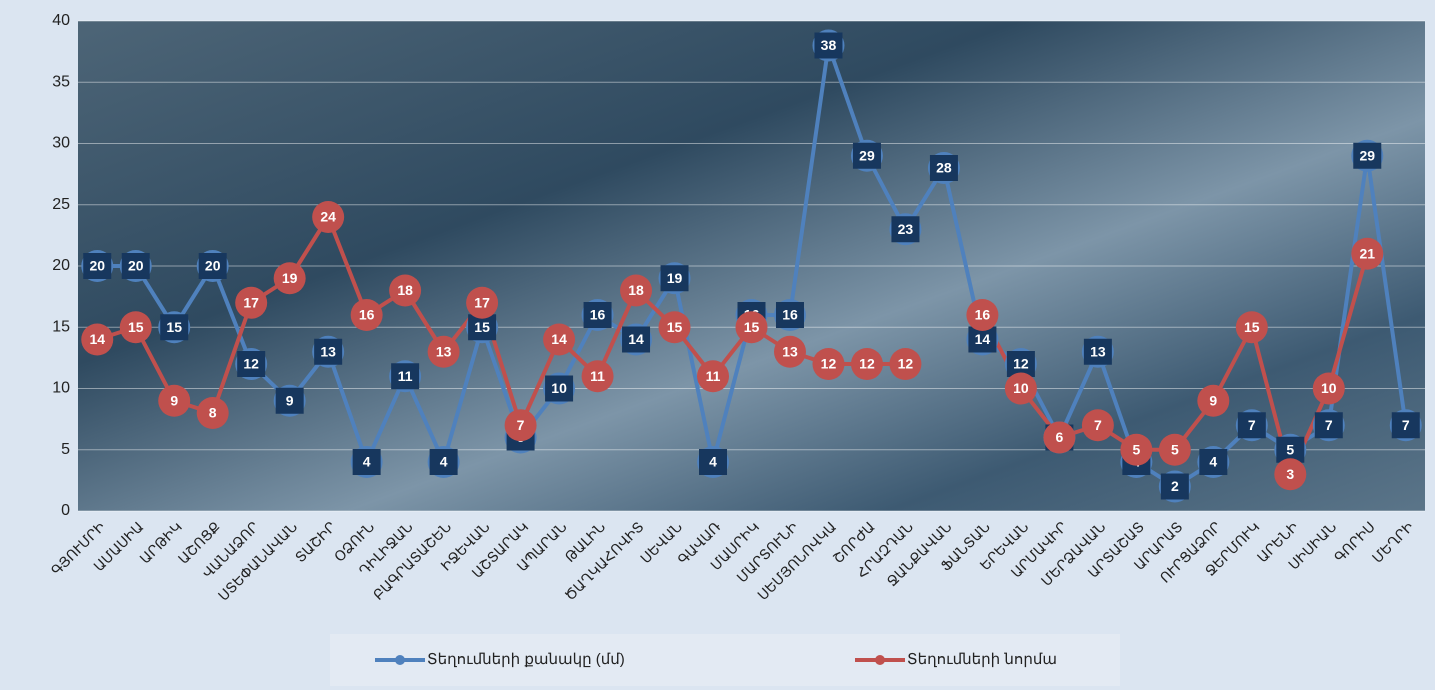 The width and height of the screenshot is (1435, 690). I want to click on legend-marker, so click(880, 660).